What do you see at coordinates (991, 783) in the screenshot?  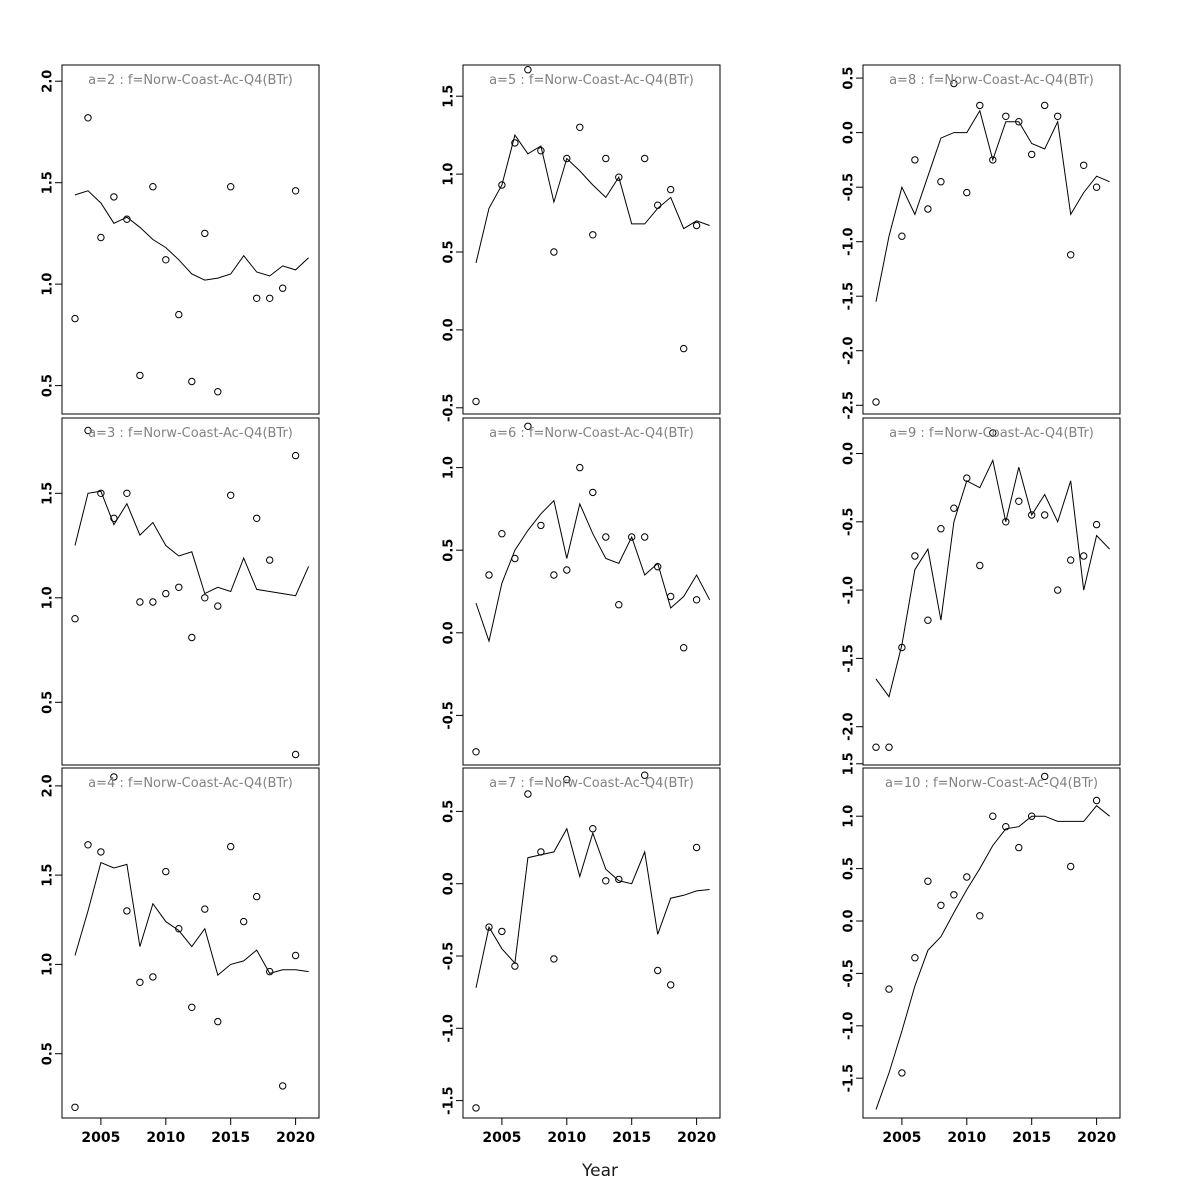 I see `panel-title: a=10 : f=Norw-Coast-Ac-Q4(BTr)` at bounding box center [991, 783].